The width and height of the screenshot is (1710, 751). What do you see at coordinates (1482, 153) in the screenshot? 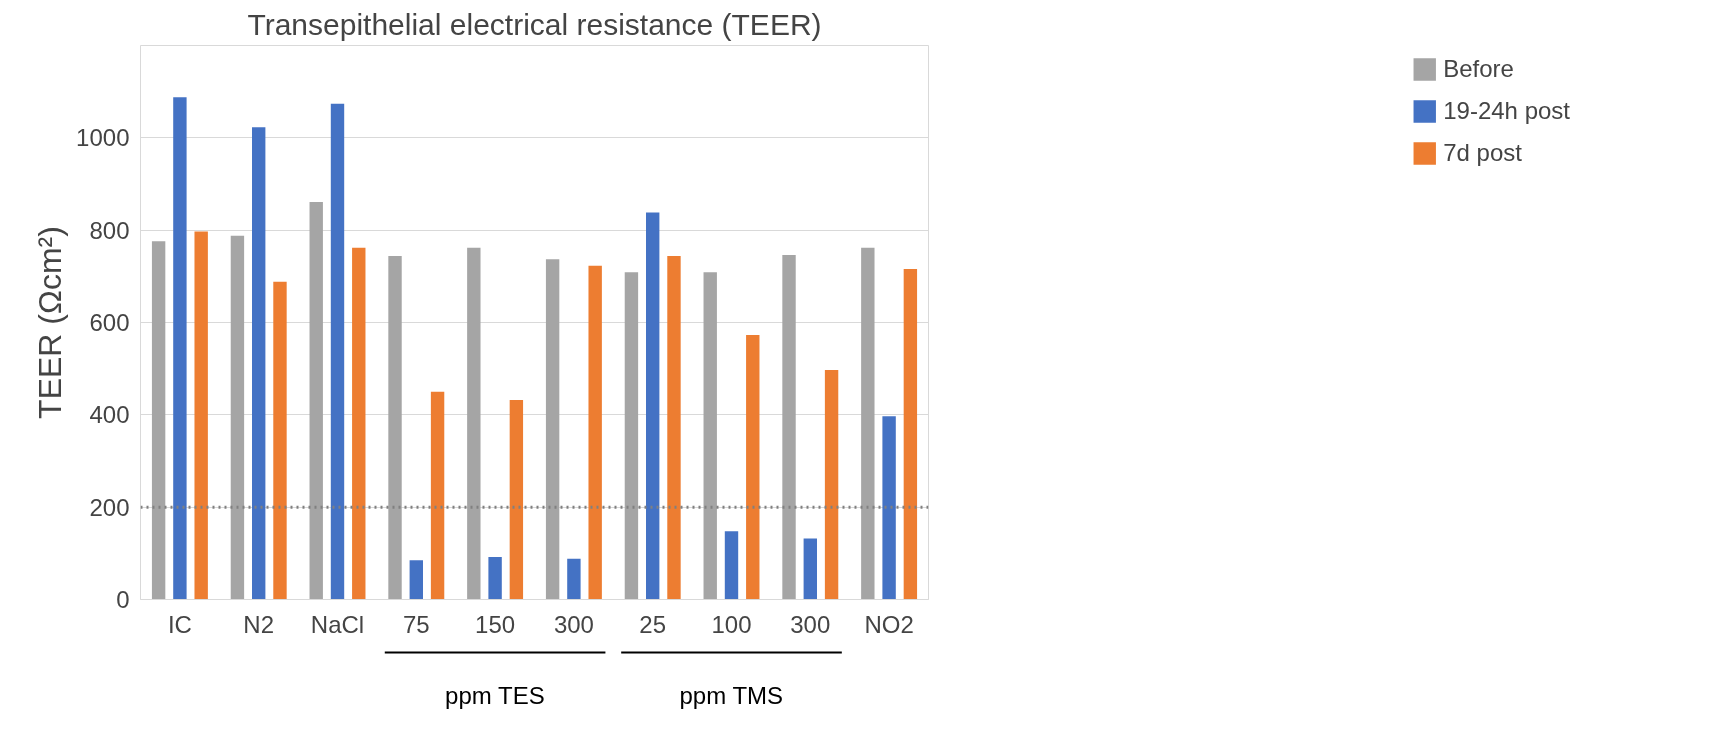
I see `legend-label: 7d post` at bounding box center [1482, 153].